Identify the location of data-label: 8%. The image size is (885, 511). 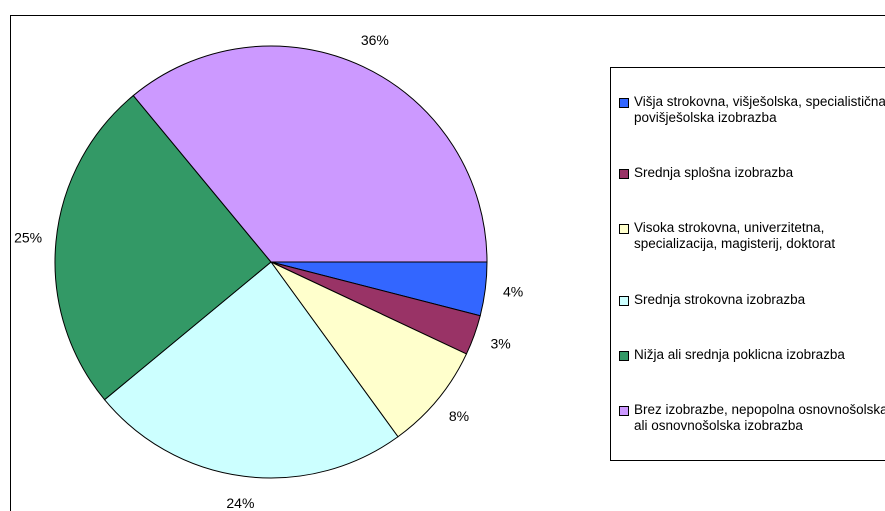
(459, 416).